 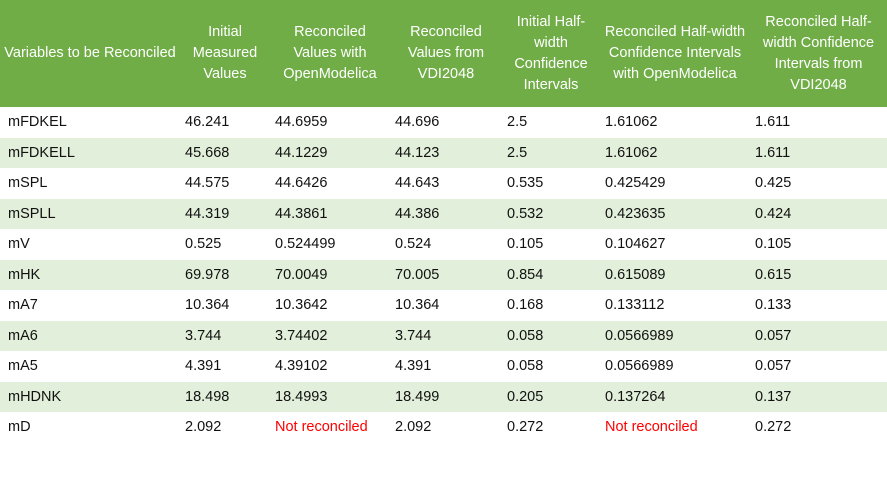 What do you see at coordinates (23, 305) in the screenshot?
I see `table-cell: mA7` at bounding box center [23, 305].